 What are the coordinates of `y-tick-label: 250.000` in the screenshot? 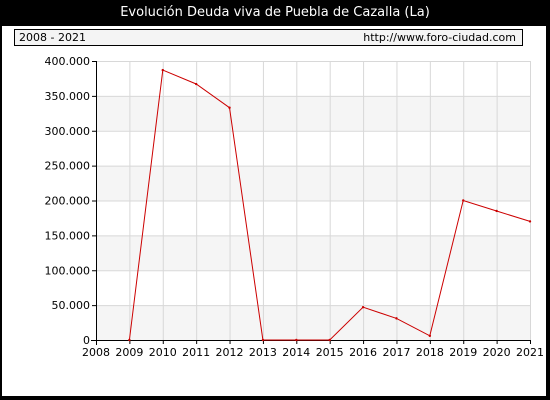 It's located at (68, 166).